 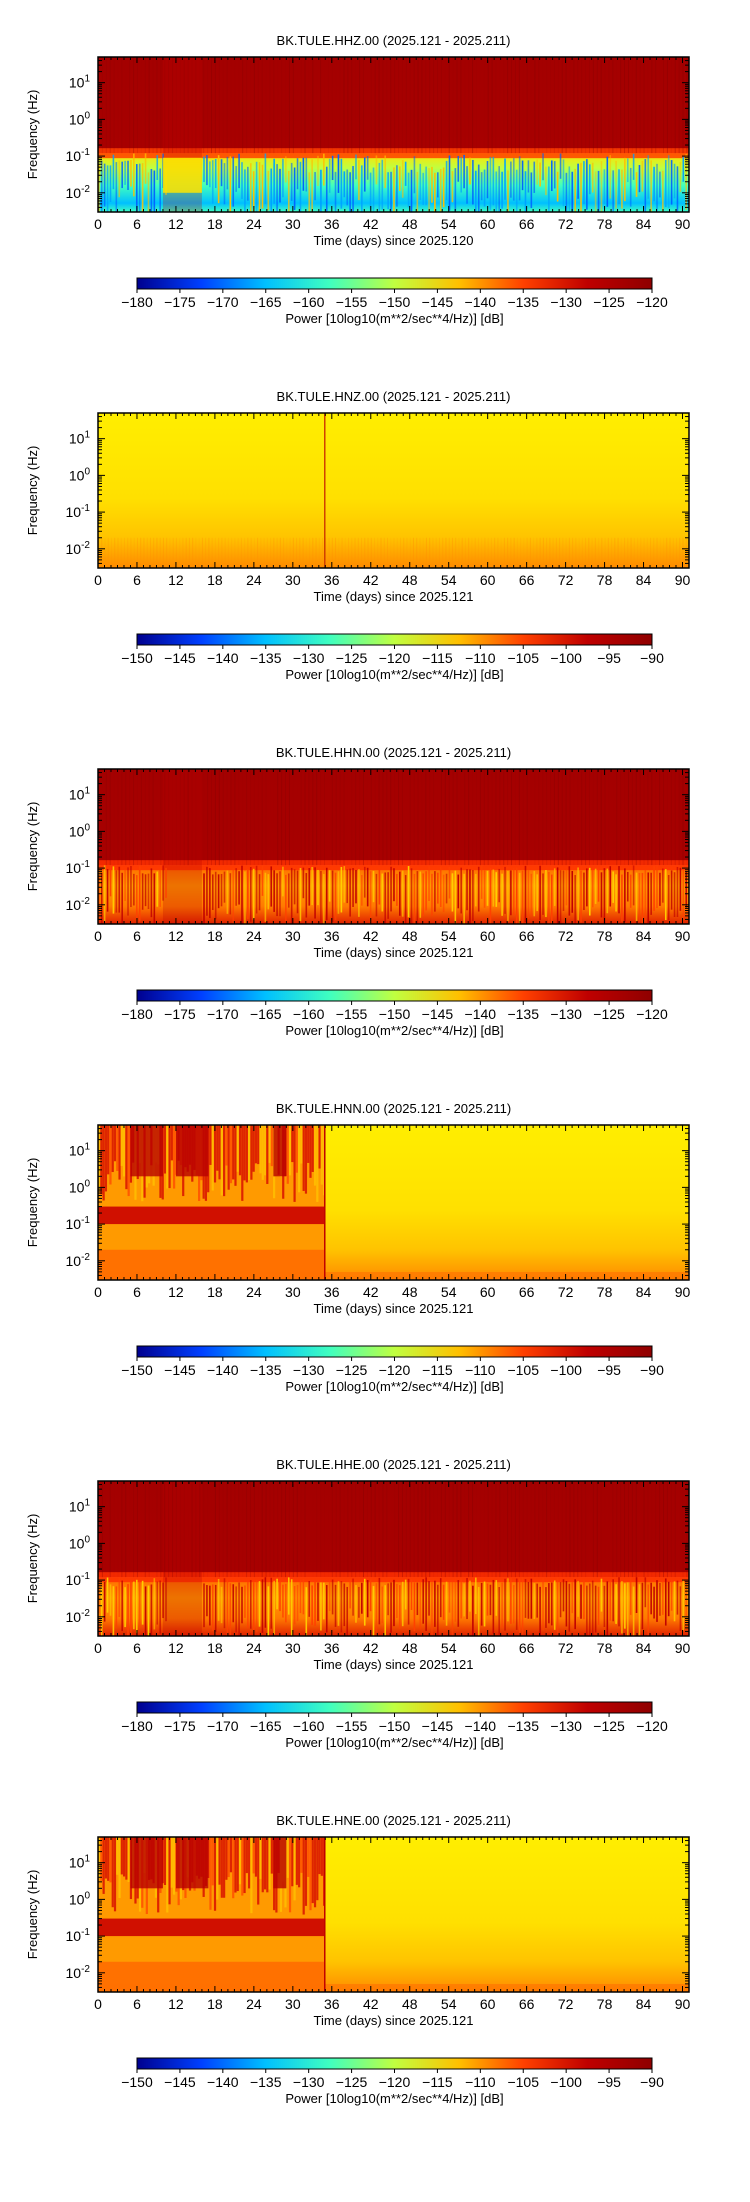 What do you see at coordinates (394, 1351) in the screenshot?
I see `colorbar-gradient` at bounding box center [394, 1351].